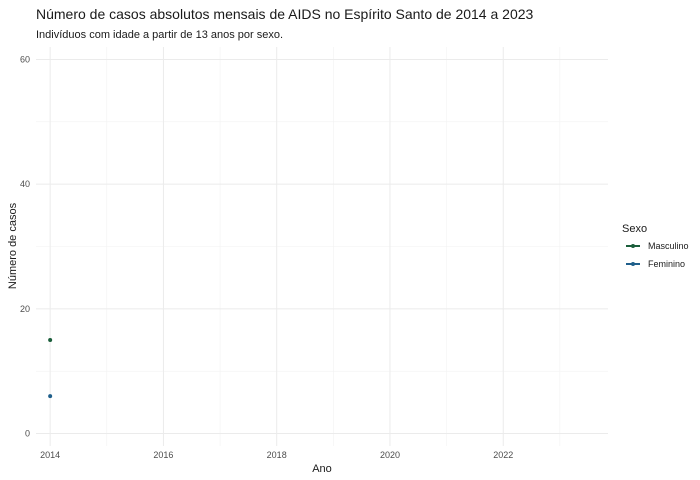  Describe the element at coordinates (13, 245) in the screenshot. I see `y-axis-title: Número de casos` at that location.